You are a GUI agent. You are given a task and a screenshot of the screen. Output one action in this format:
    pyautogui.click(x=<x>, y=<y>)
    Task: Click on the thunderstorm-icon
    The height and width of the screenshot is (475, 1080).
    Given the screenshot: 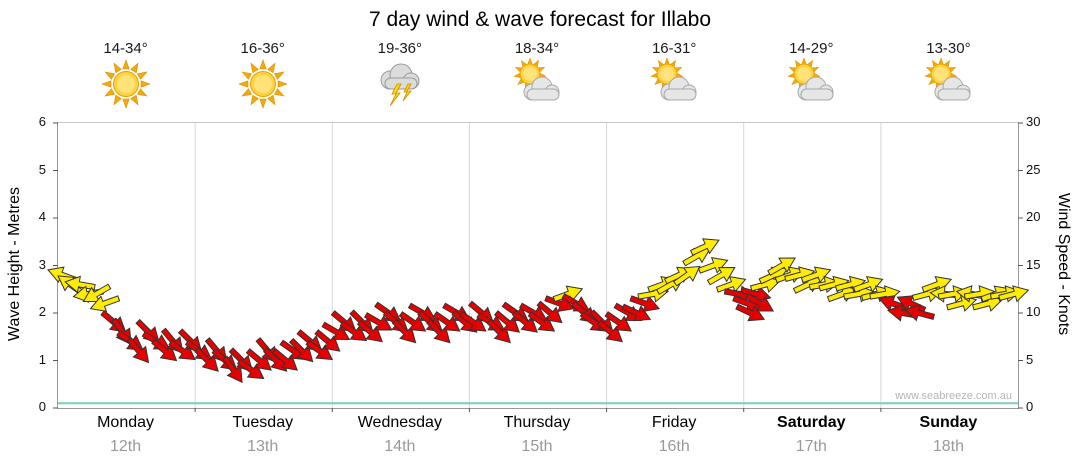 What is the action you would take?
    pyautogui.click(x=400, y=86)
    